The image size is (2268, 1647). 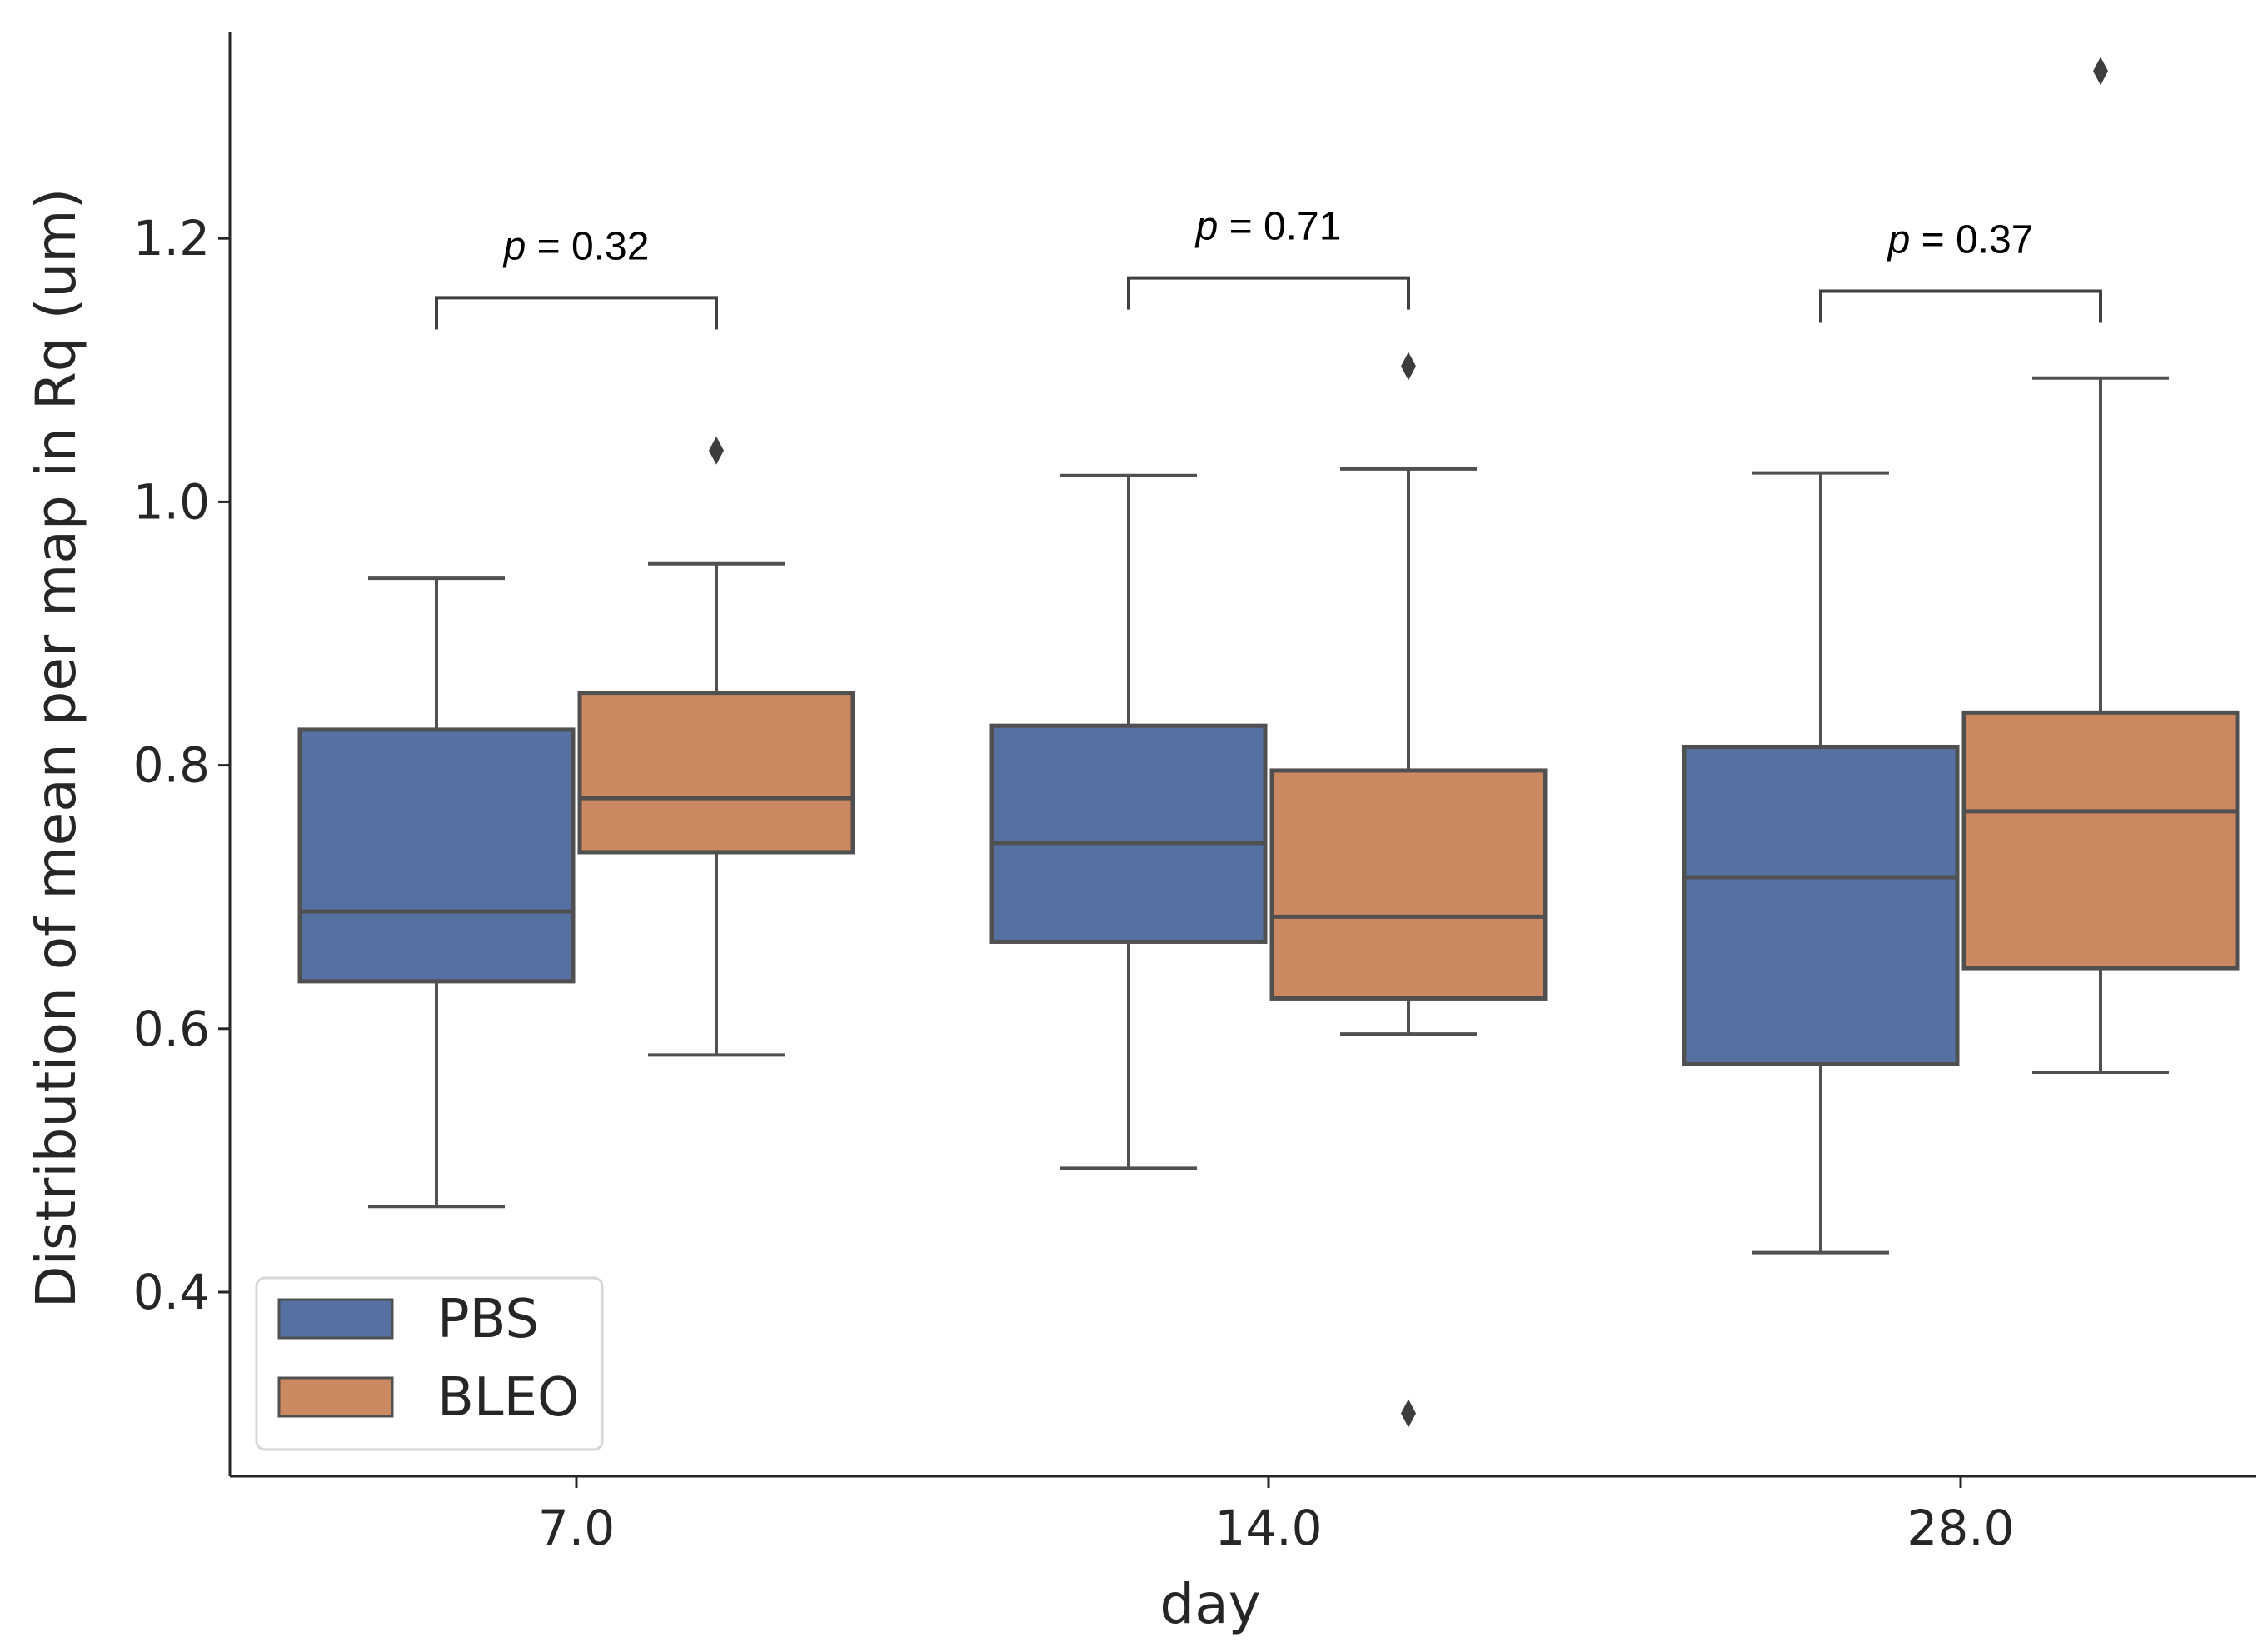 I want to click on x-tick-label: 7.0, so click(x=576, y=1528).